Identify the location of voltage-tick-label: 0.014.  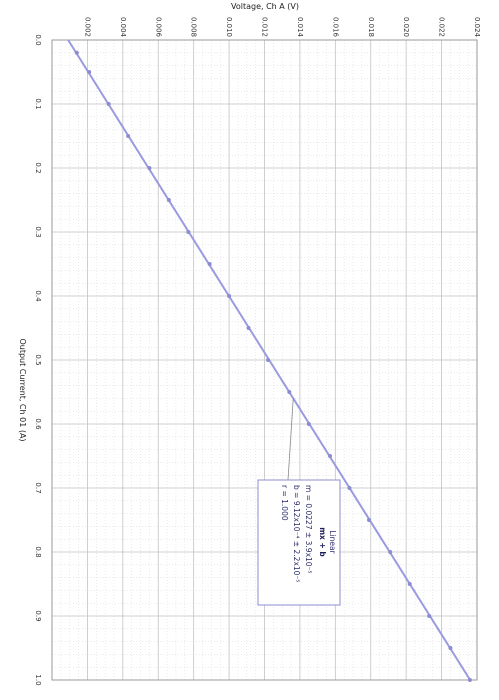
(300, 27).